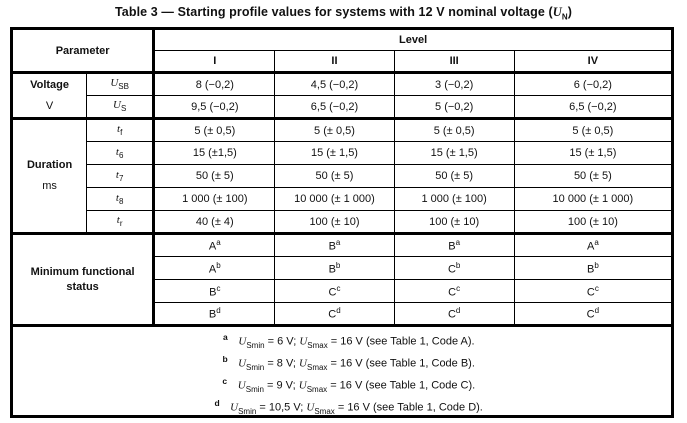 This screenshot has height=423, width=687. I want to click on status-cell: Cb, so click(454, 268).